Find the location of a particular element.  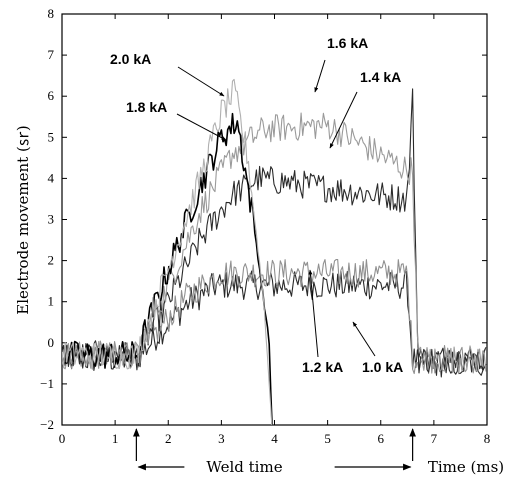

y-tick-label: 2 is located at coordinates (51, 260).